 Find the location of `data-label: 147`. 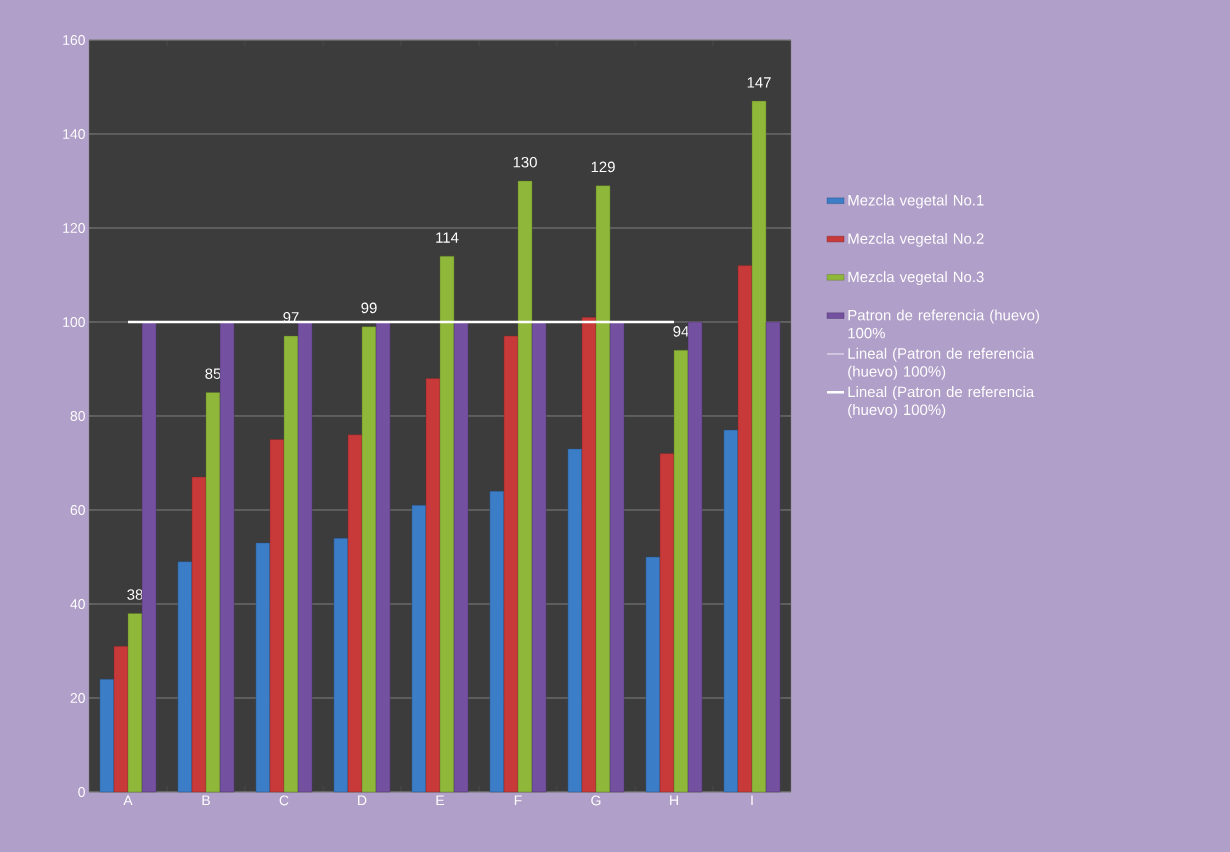

data-label: 147 is located at coordinates (759, 82).